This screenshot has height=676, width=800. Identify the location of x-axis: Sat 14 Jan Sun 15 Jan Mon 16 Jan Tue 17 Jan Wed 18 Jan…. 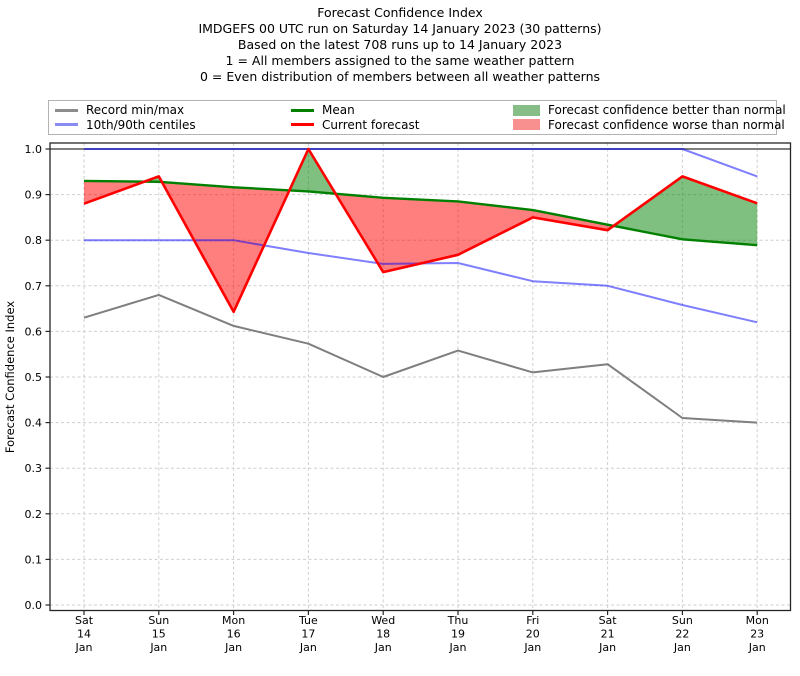
(422, 632).